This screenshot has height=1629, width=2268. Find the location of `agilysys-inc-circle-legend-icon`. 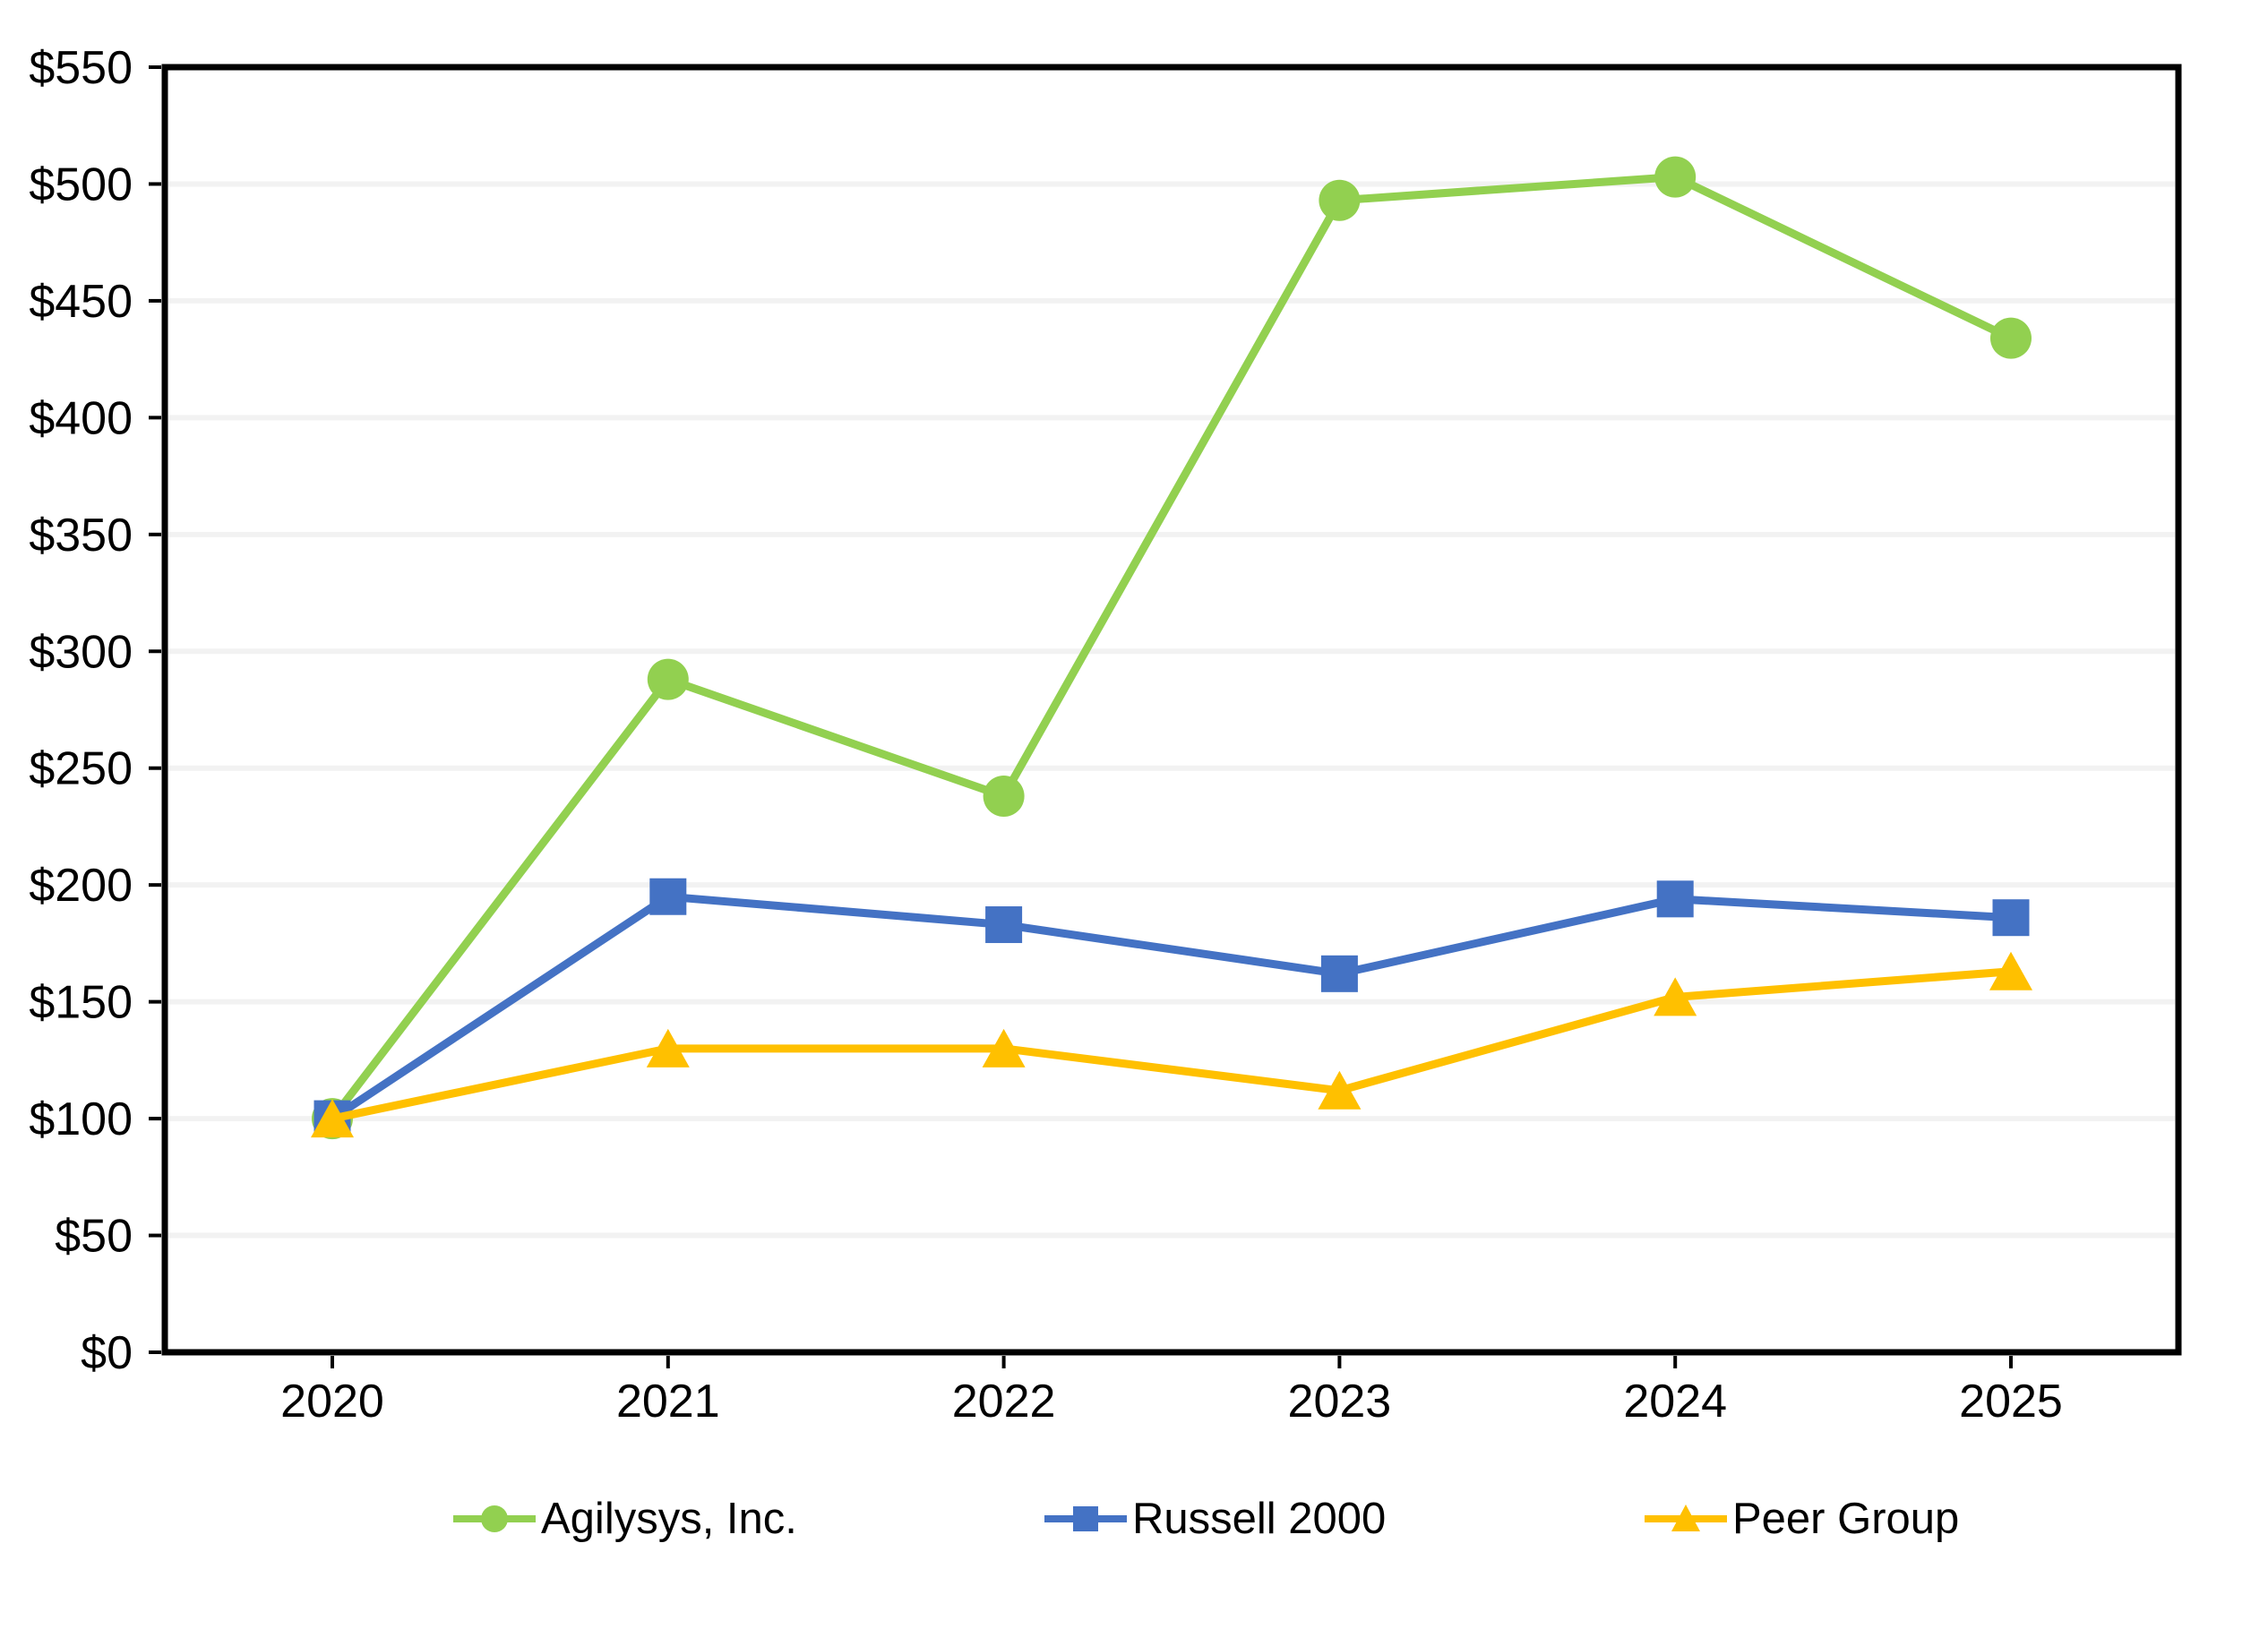

agilysys-inc-circle-legend-icon is located at coordinates (495, 1518).